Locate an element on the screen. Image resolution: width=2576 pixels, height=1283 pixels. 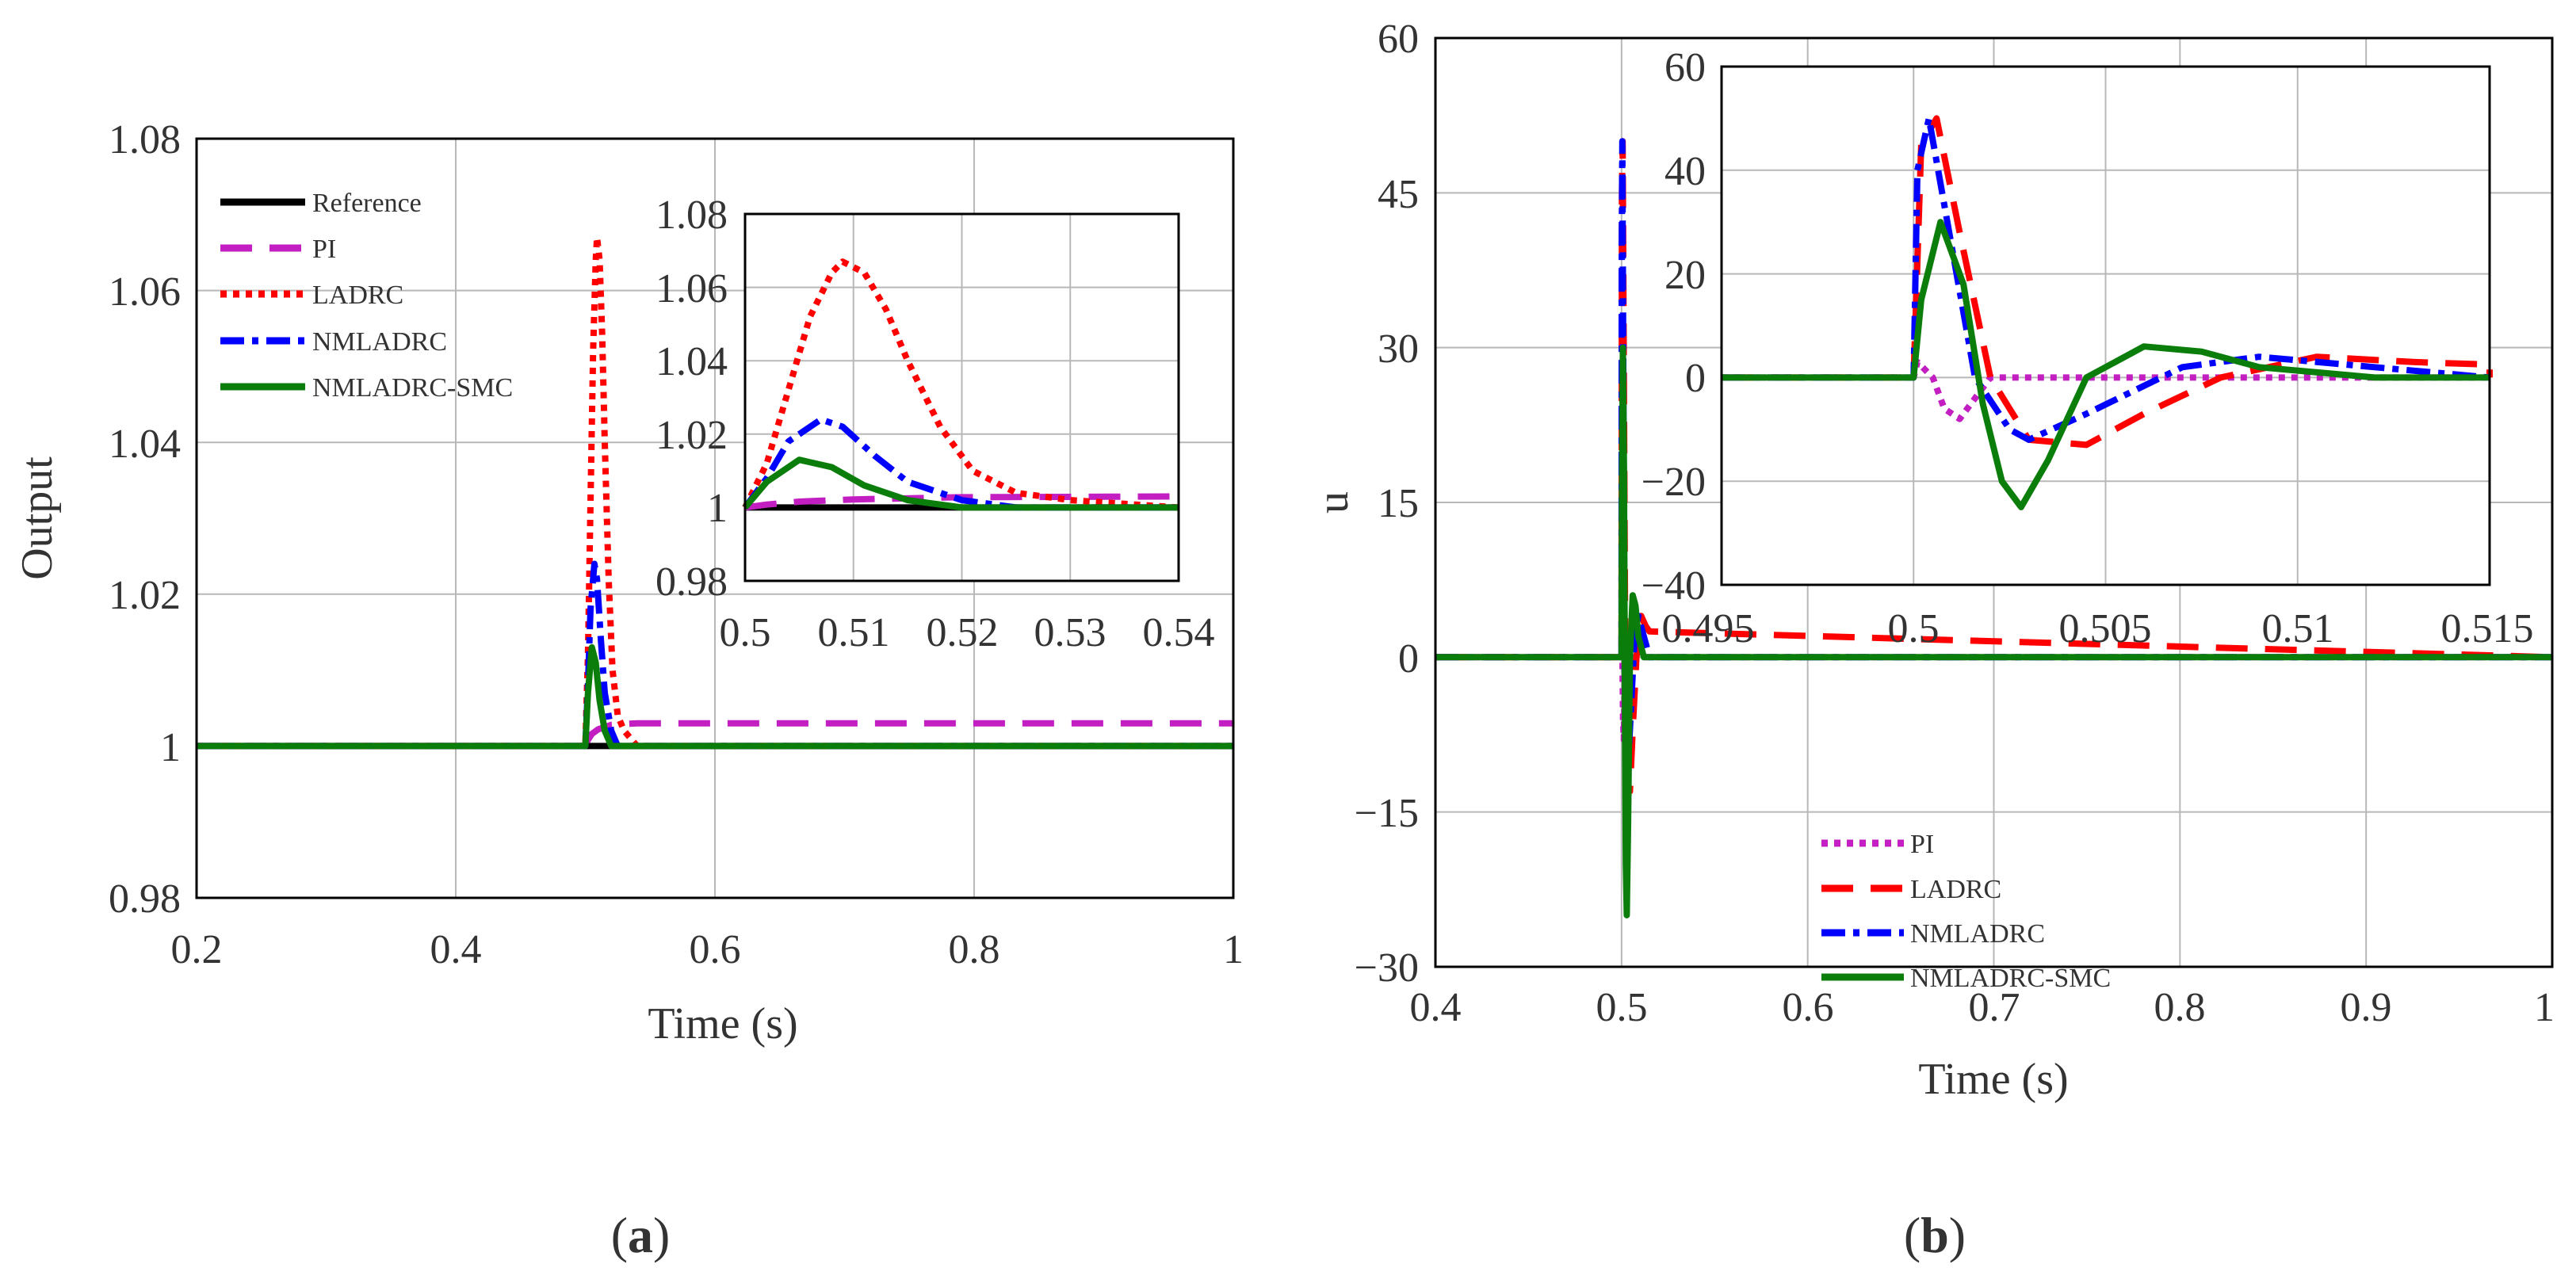
b-ytick: 45 is located at coordinates (1398, 194).